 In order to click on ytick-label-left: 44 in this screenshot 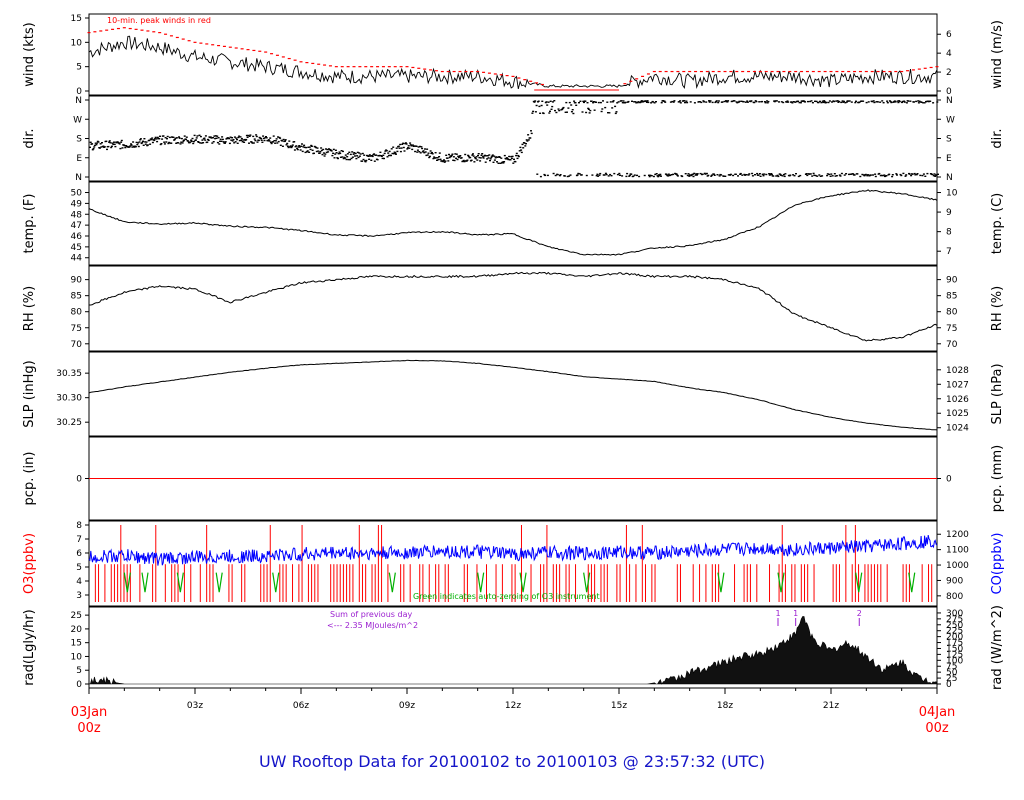, I will do `click(77, 259)`.